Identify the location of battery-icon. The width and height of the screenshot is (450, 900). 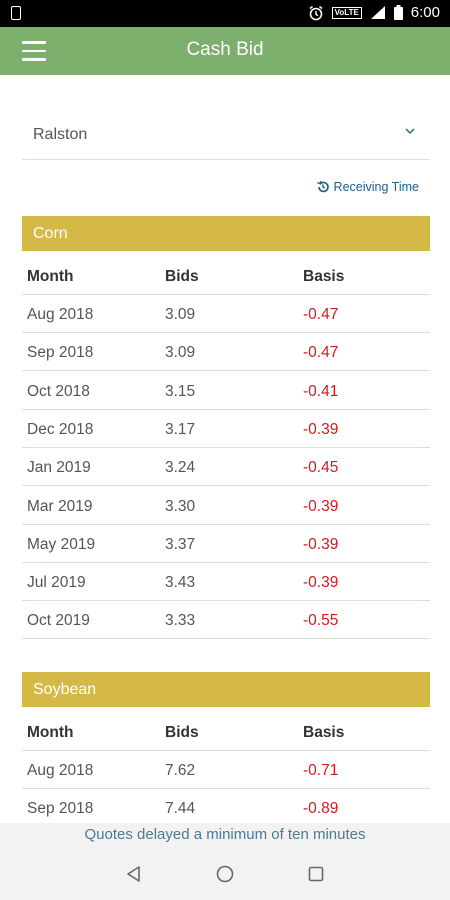
(398, 12).